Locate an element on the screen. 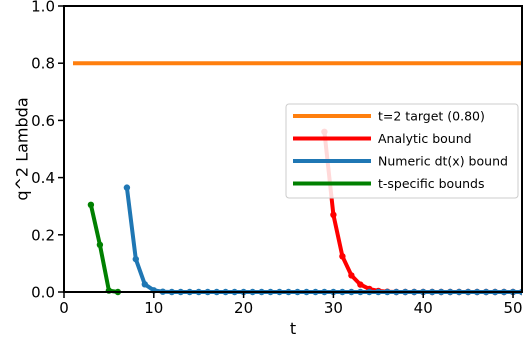 This screenshot has height=346, width=524. x-tick-label: 50 is located at coordinates (512, 308).